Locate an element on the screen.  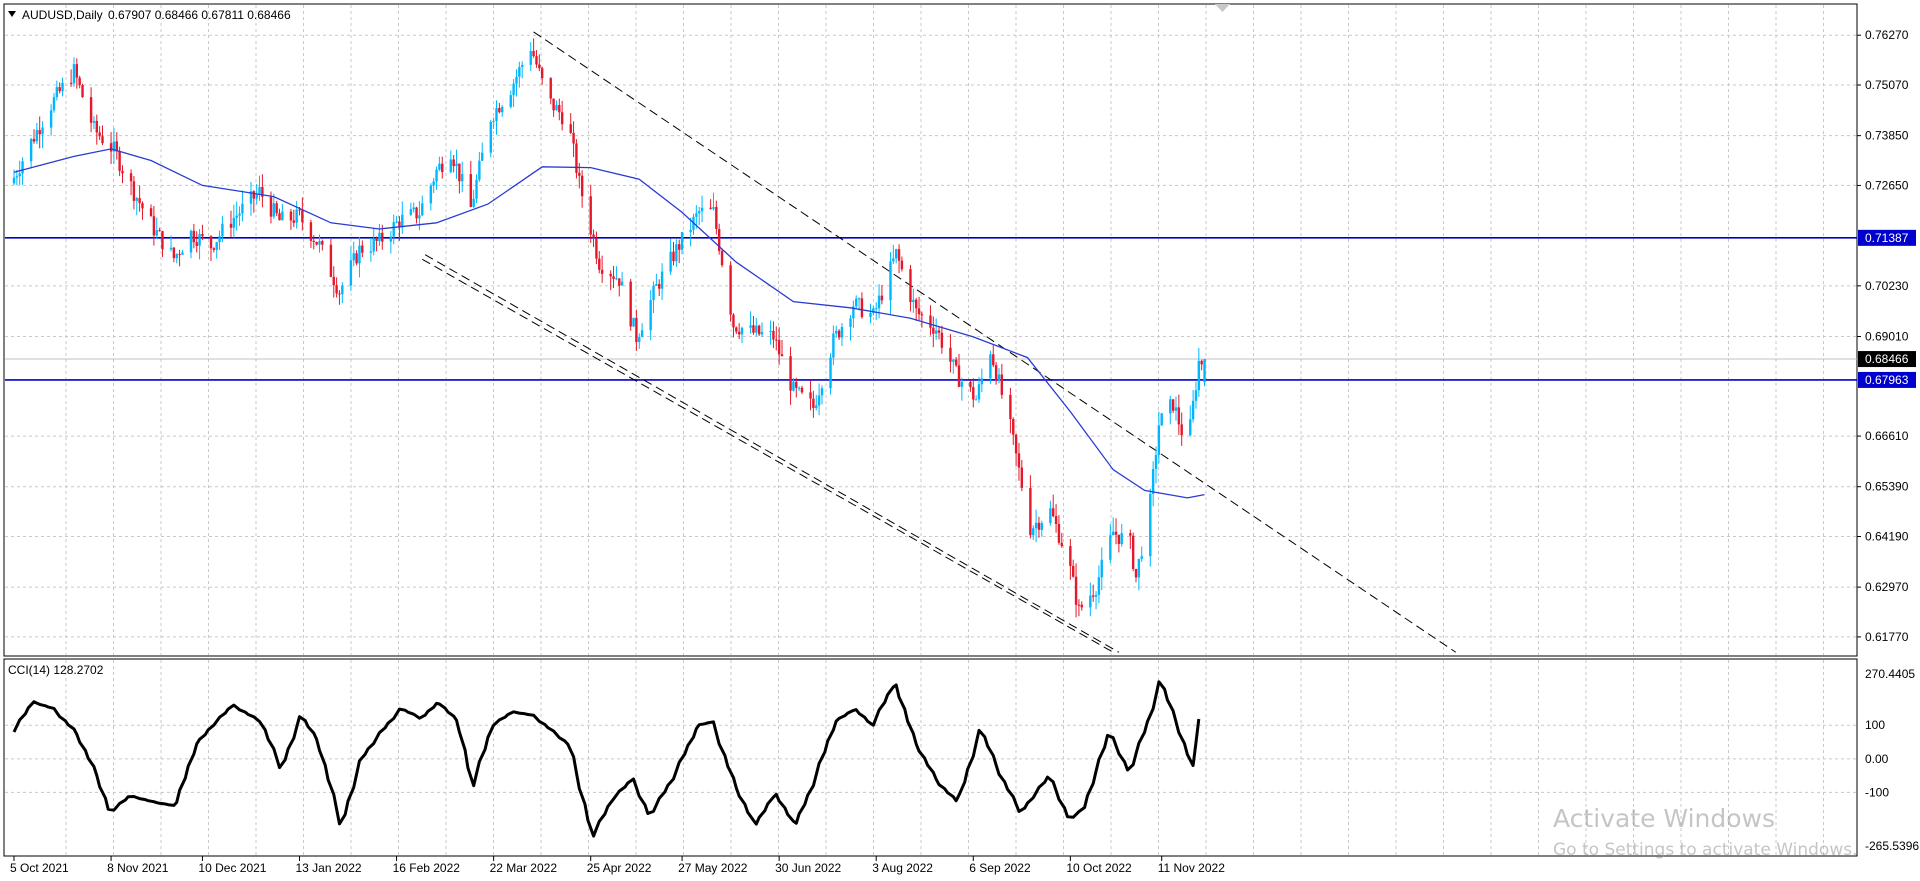
date-axis-label: 5 Oct 2021 is located at coordinates (39, 868).